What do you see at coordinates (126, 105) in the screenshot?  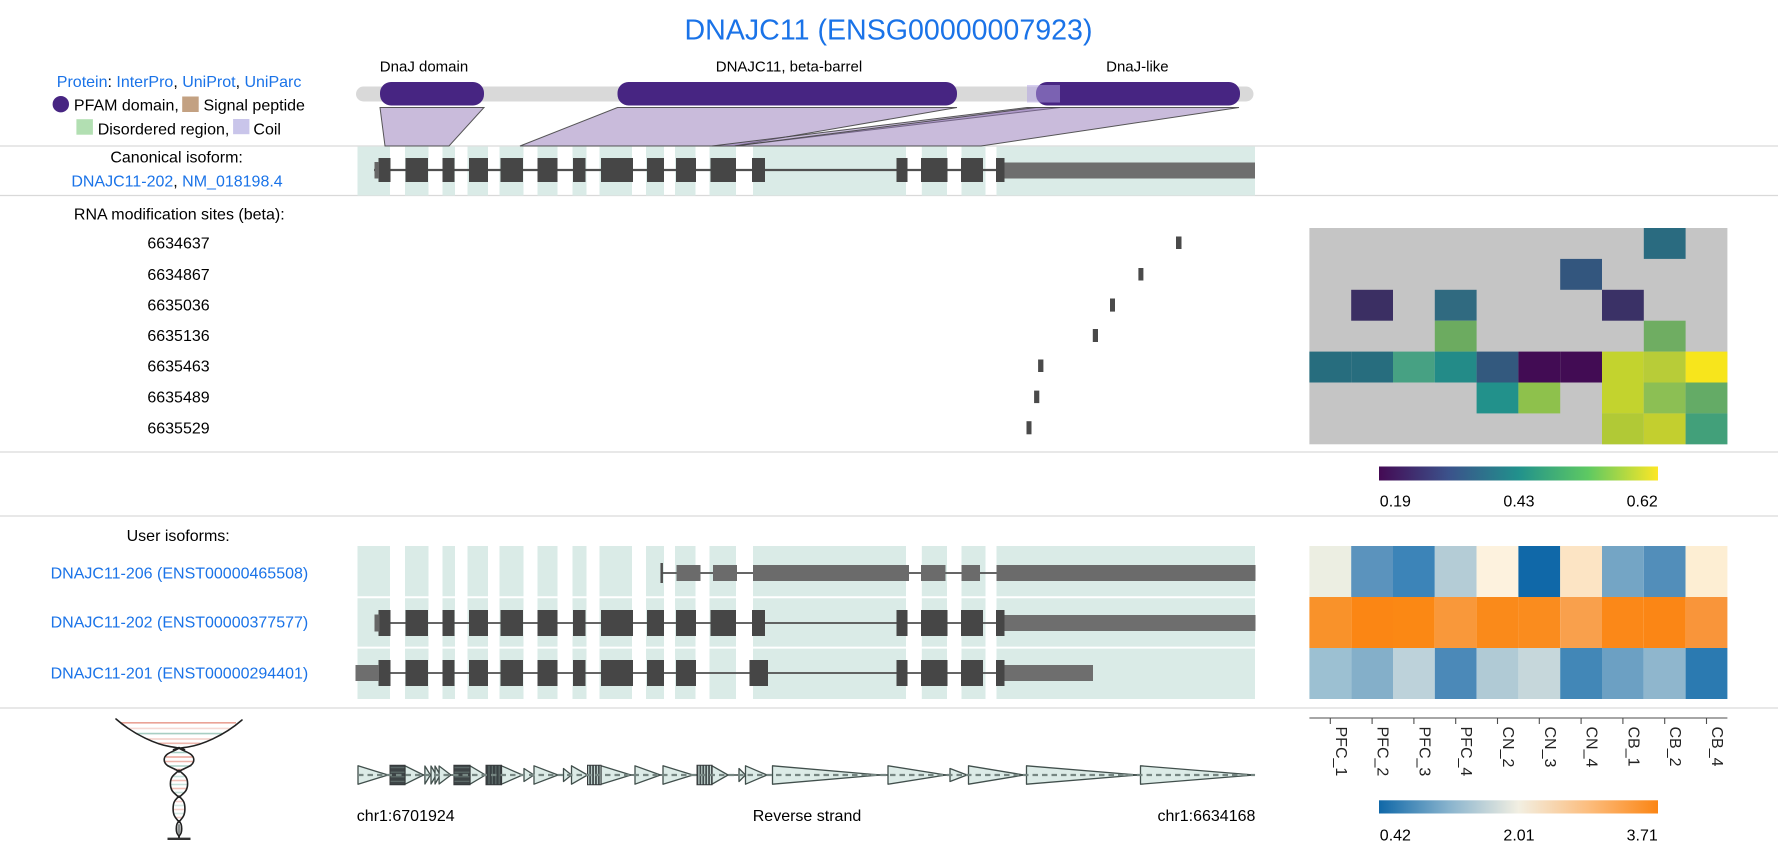 I see `svg-text: PFAM domain,` at bounding box center [126, 105].